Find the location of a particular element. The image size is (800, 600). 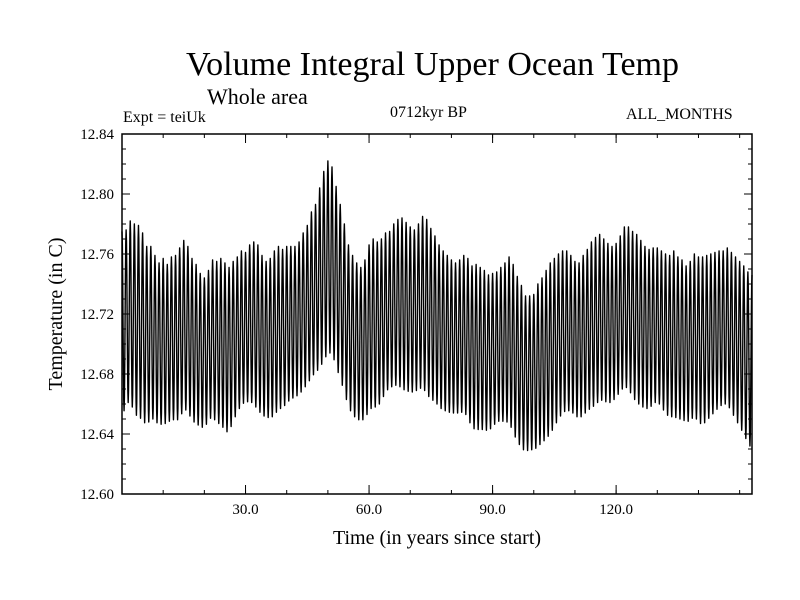

x-tick-label: 120.0 is located at coordinates (616, 510).